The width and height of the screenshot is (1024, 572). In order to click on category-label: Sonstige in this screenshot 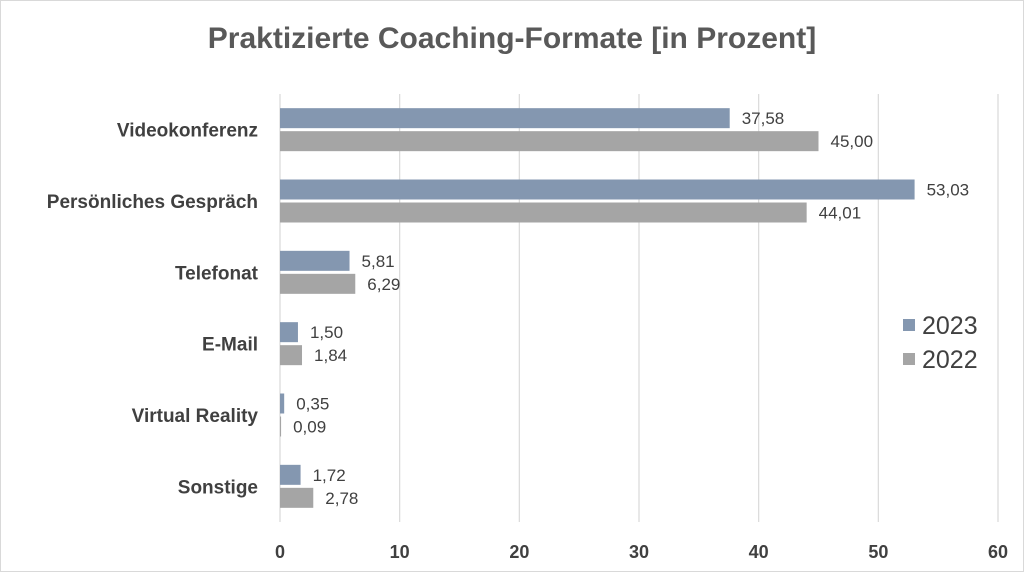, I will do `click(218, 487)`.